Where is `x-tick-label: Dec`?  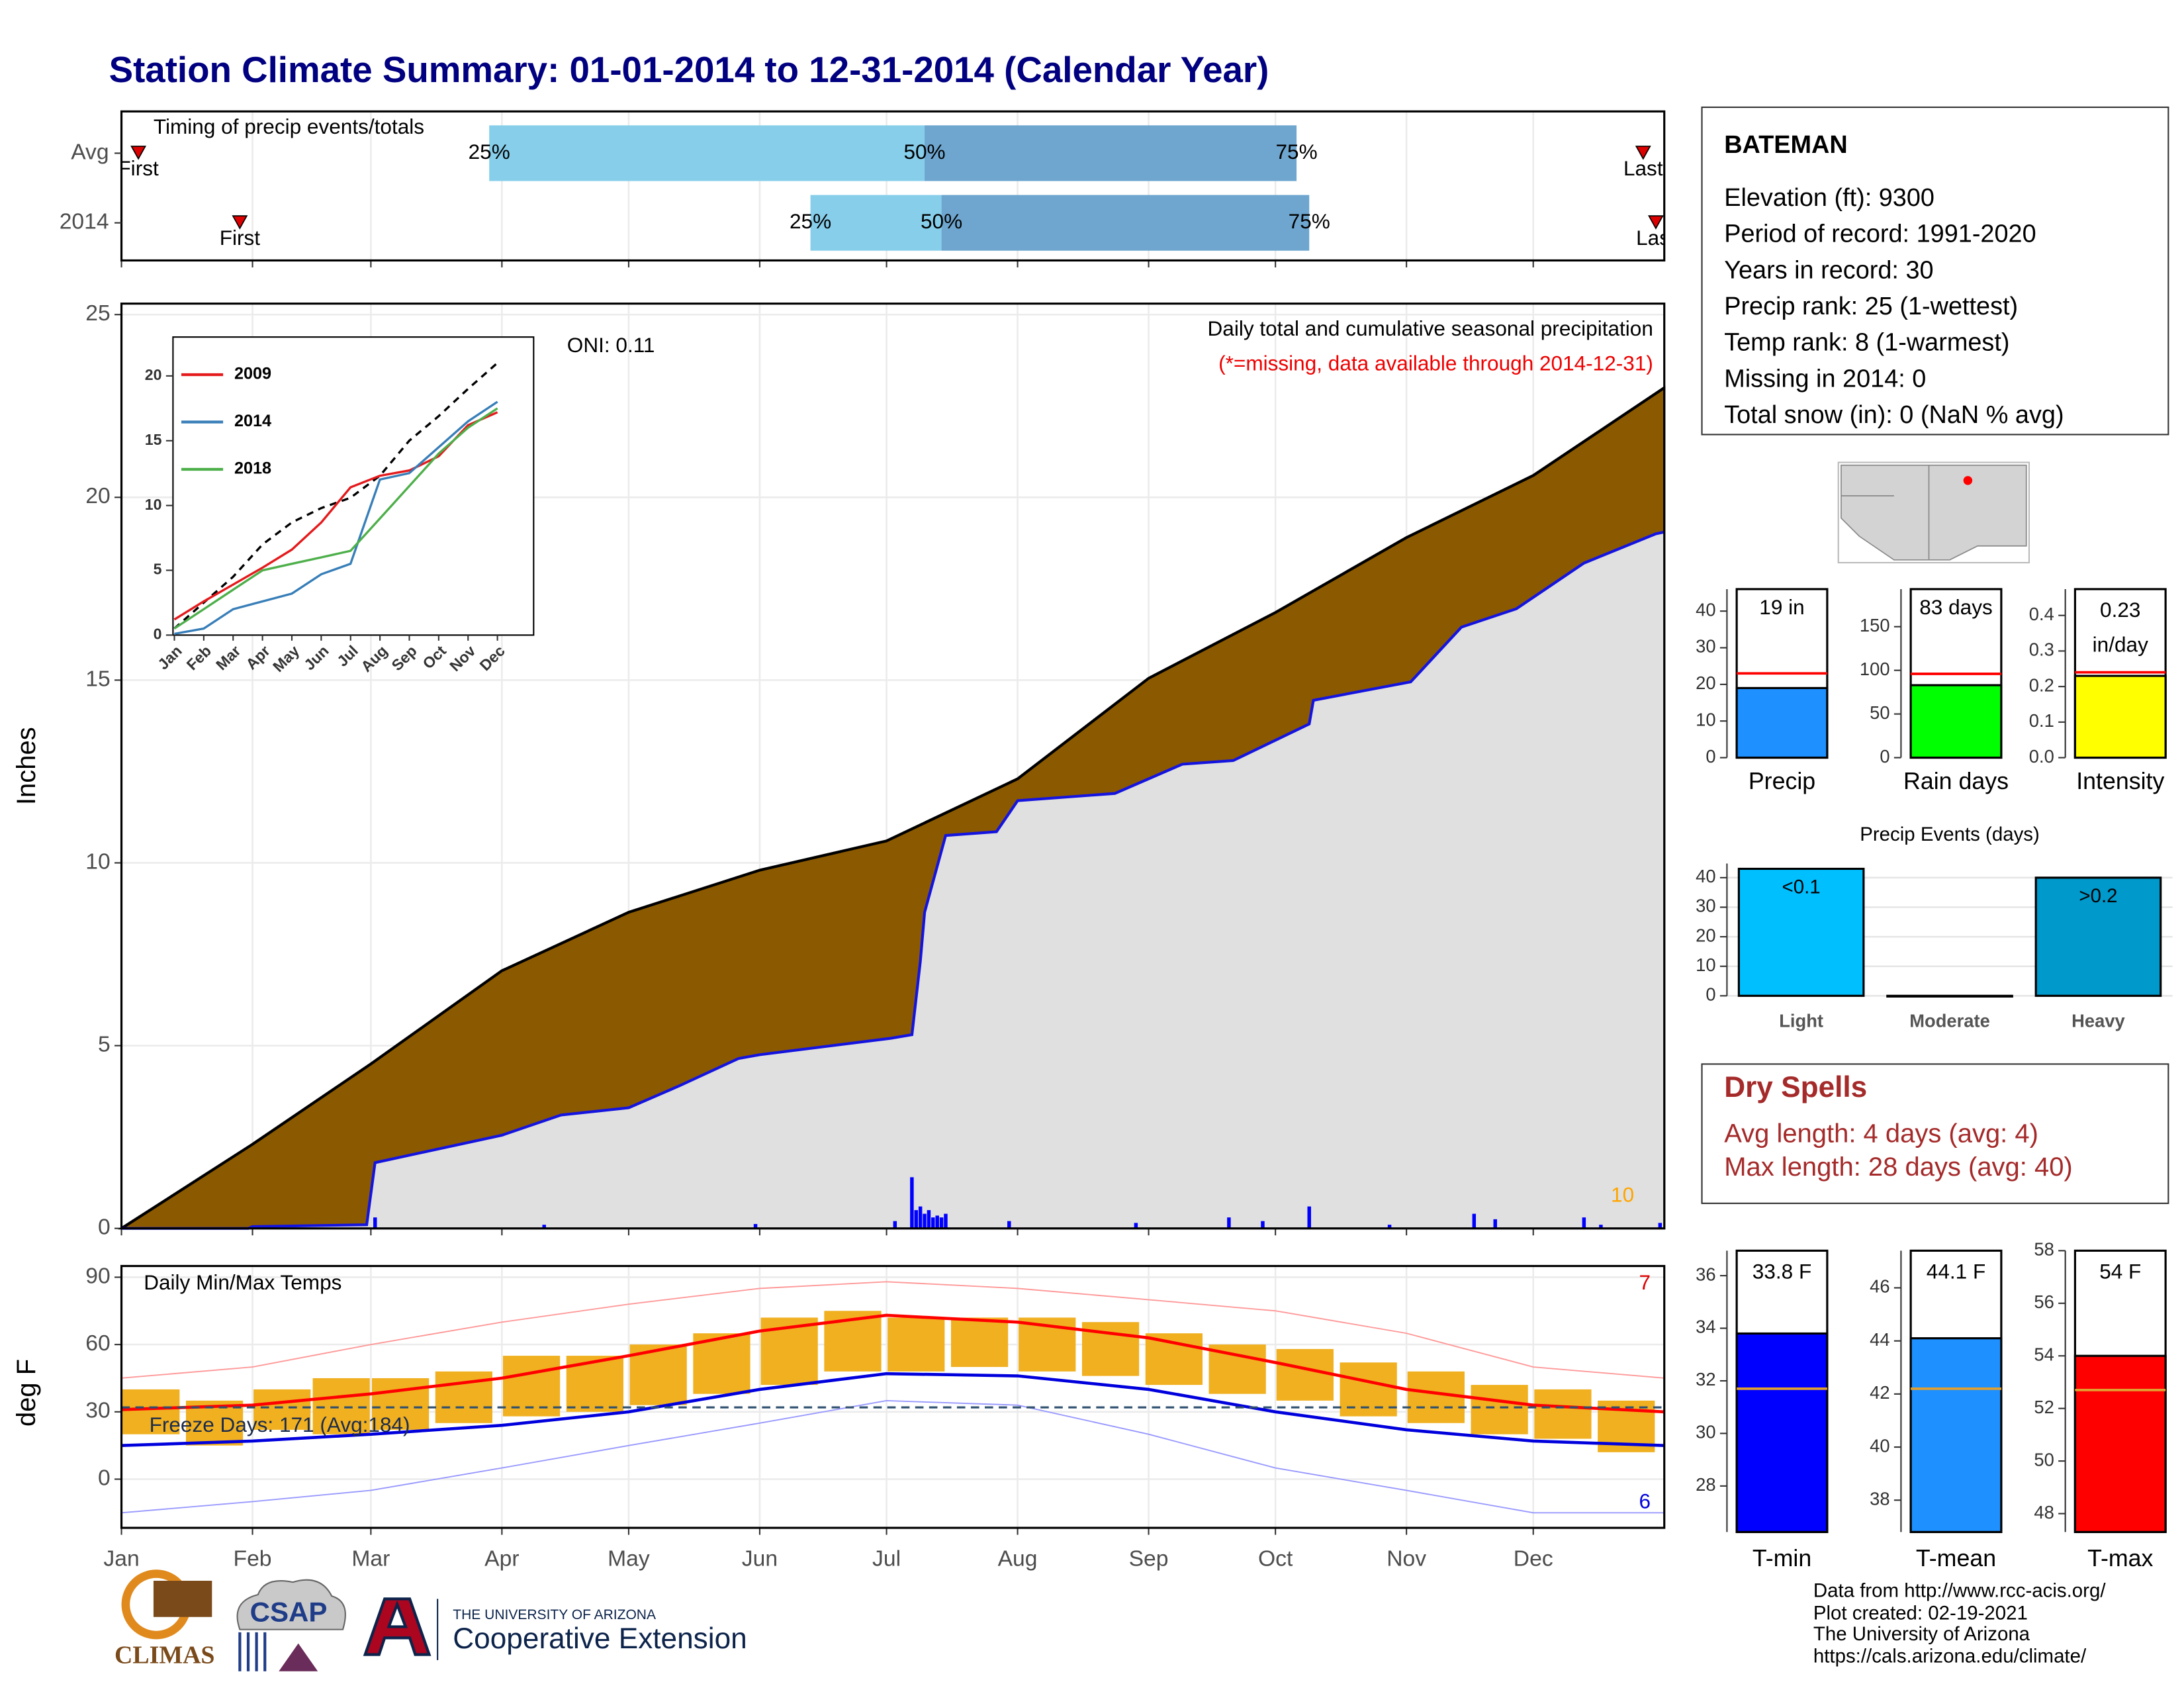
x-tick-label: Dec is located at coordinates (1533, 1558).